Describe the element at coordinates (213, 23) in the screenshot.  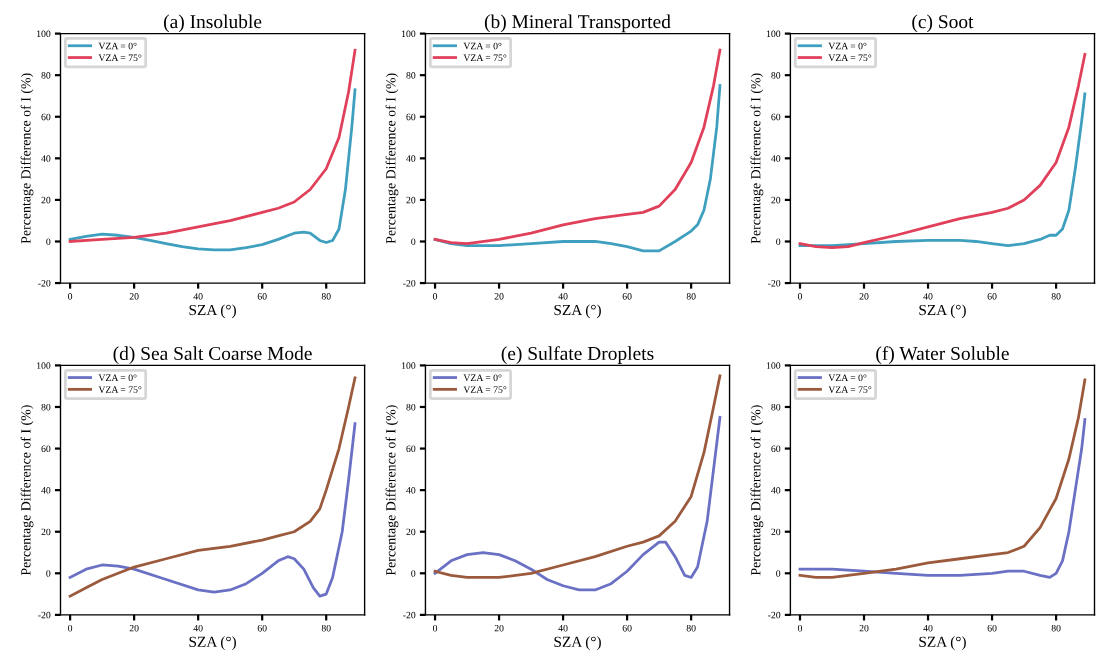
I see `chart-title: (a) Insoluble` at that location.